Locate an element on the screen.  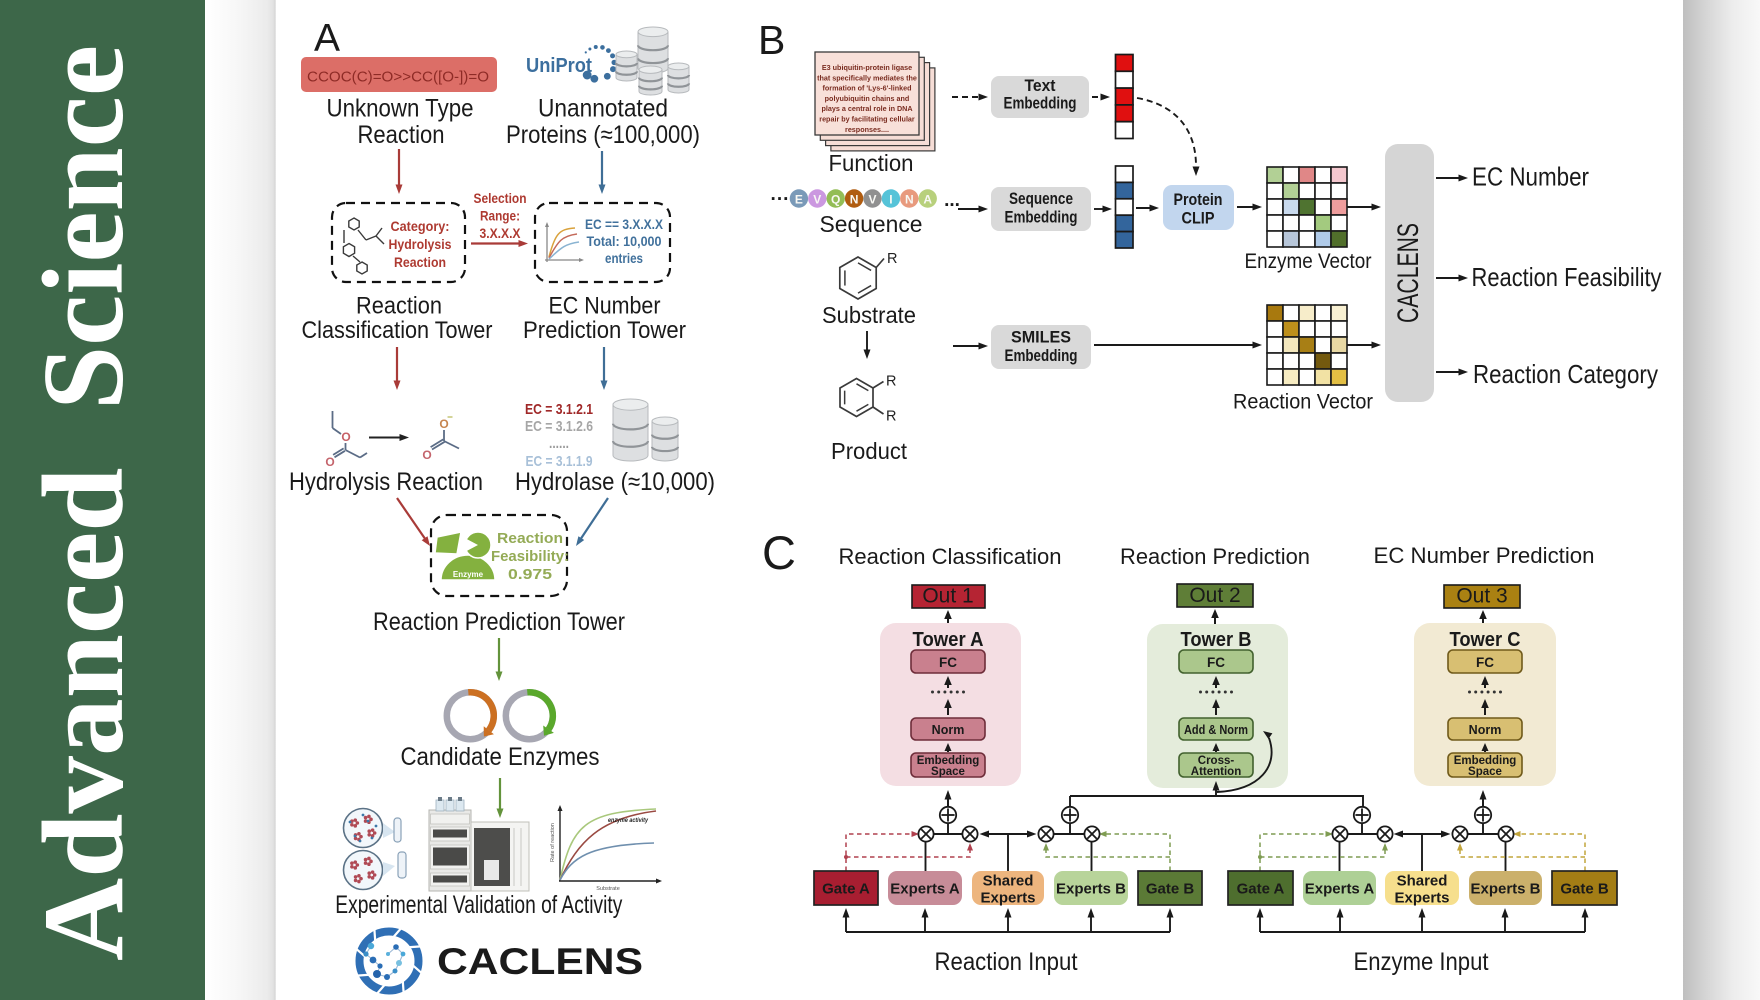
svg-text: Tower B is located at coordinates (1216, 639).